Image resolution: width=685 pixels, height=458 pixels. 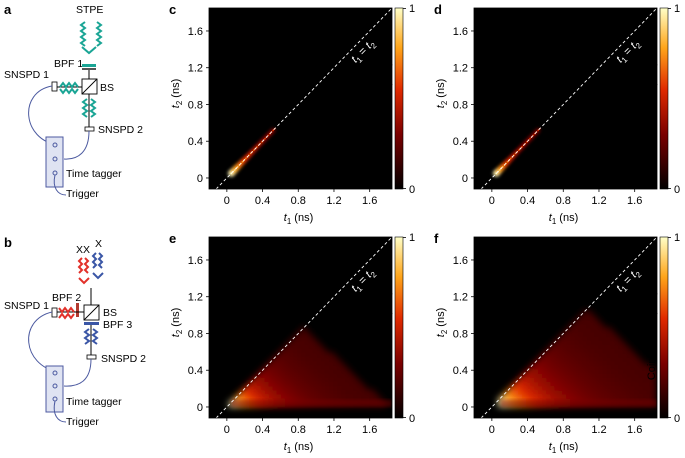 I want to click on snspd1-detector, so click(x=54, y=86).